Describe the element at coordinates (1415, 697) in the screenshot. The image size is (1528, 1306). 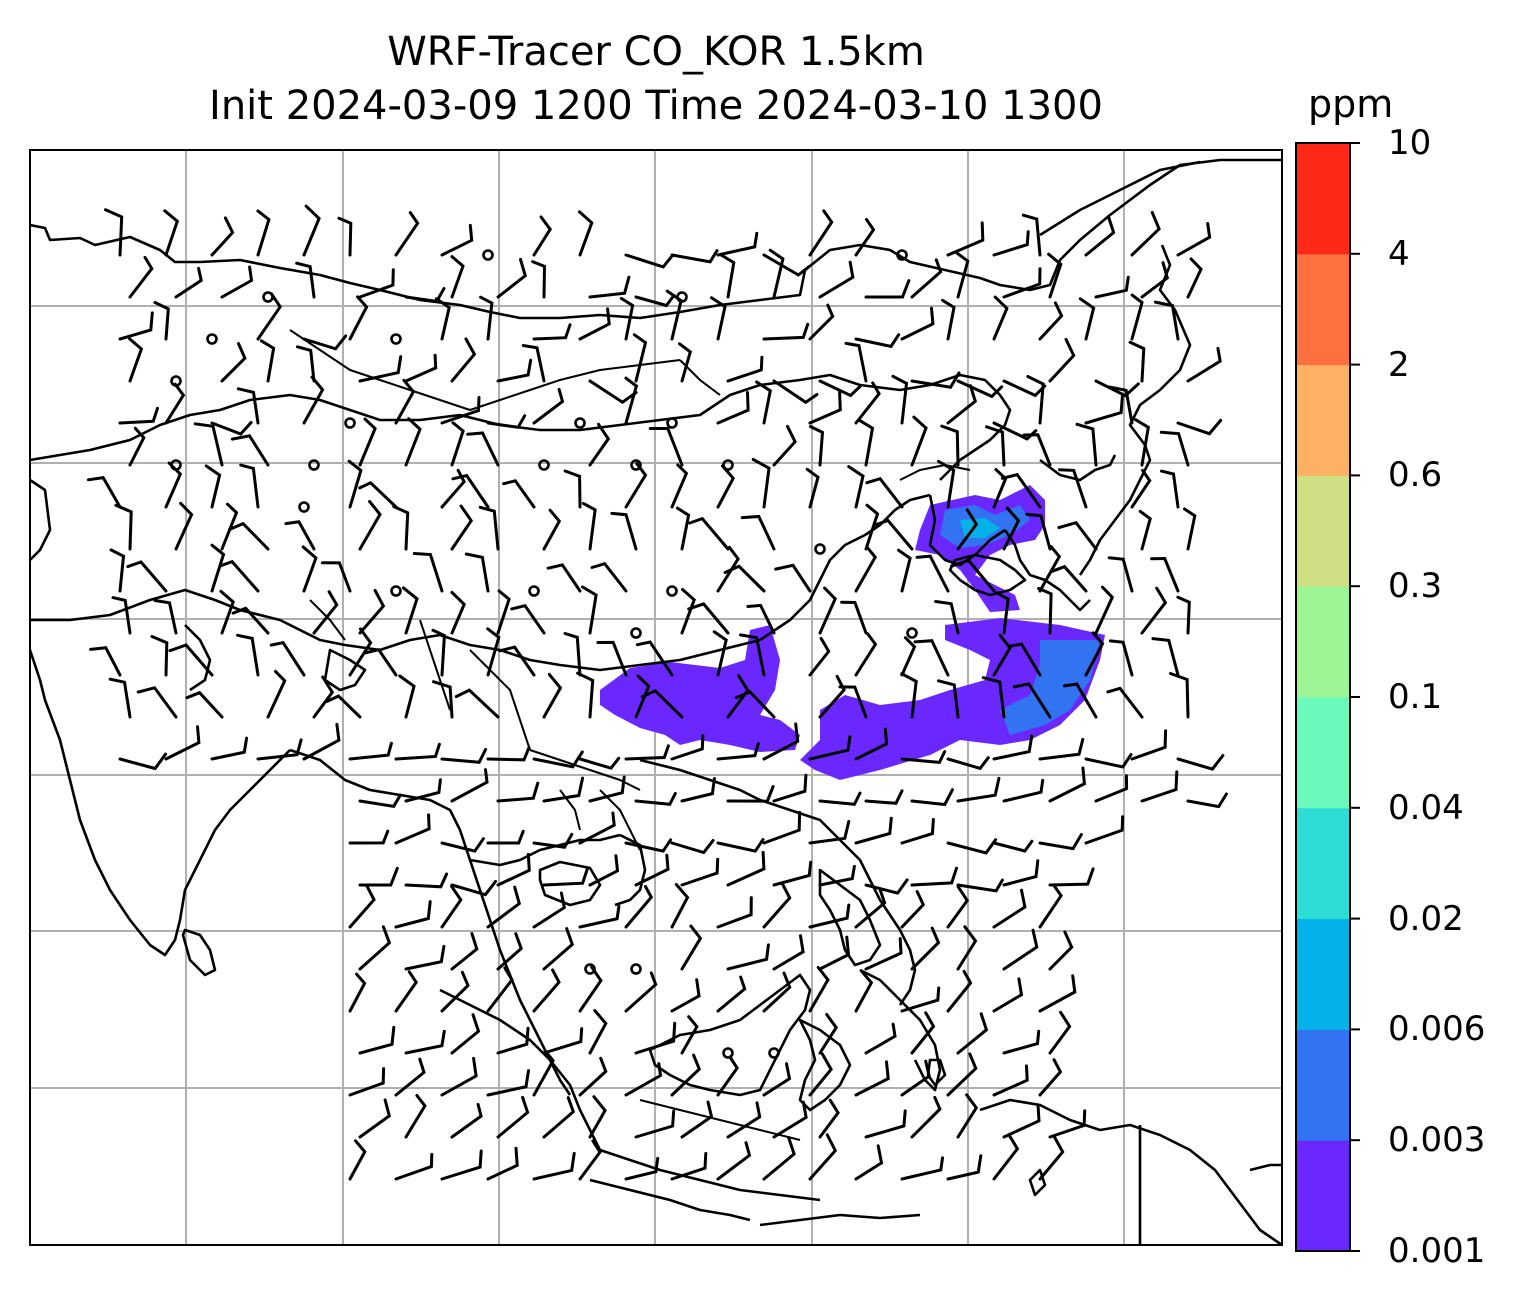
I see `colorbar-tick-label: 0.1` at that location.